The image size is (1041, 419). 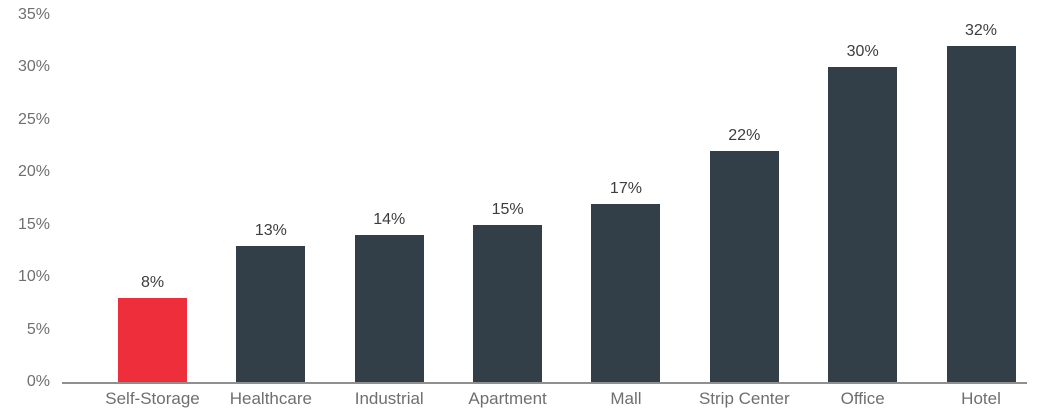 I want to click on value-label: 14%, so click(x=389, y=220).